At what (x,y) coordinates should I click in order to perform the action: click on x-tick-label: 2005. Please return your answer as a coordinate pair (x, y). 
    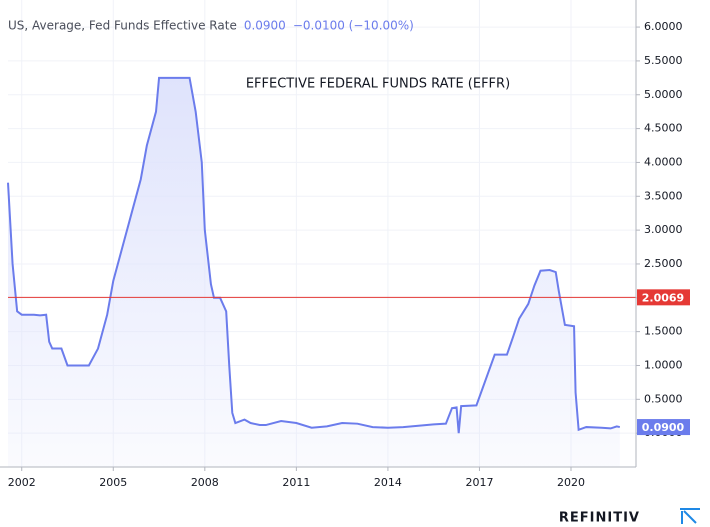
    Looking at the image, I should click on (113, 482).